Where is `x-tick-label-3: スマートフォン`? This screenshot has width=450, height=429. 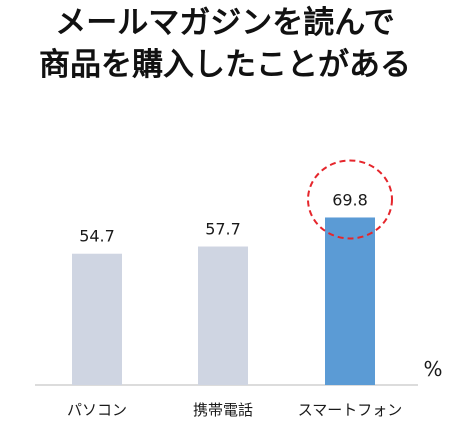
x-tick-label-3: スマートフォン is located at coordinates (350, 410).